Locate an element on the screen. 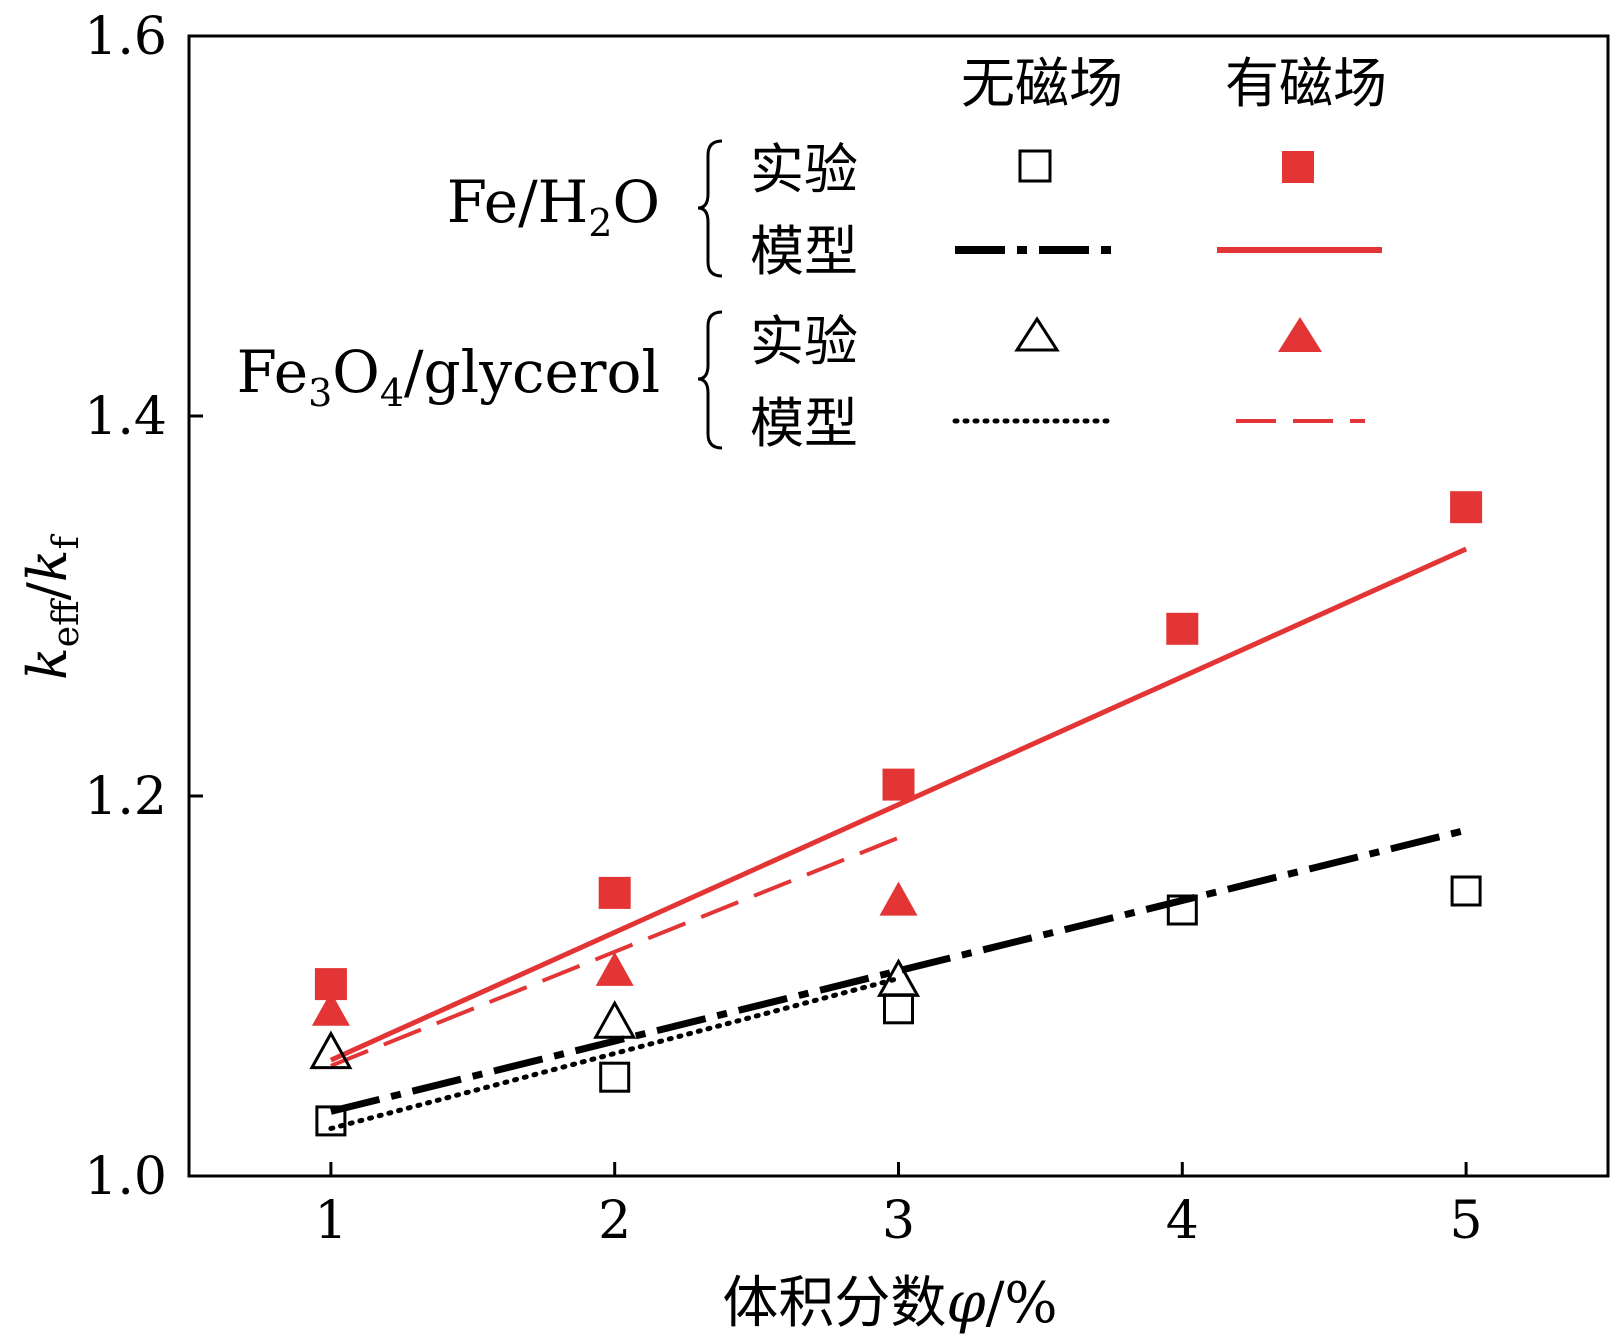 Image resolution: width=1615 pixels, height=1337 pixels. y-tick-label: 1.6 is located at coordinates (125, 37).